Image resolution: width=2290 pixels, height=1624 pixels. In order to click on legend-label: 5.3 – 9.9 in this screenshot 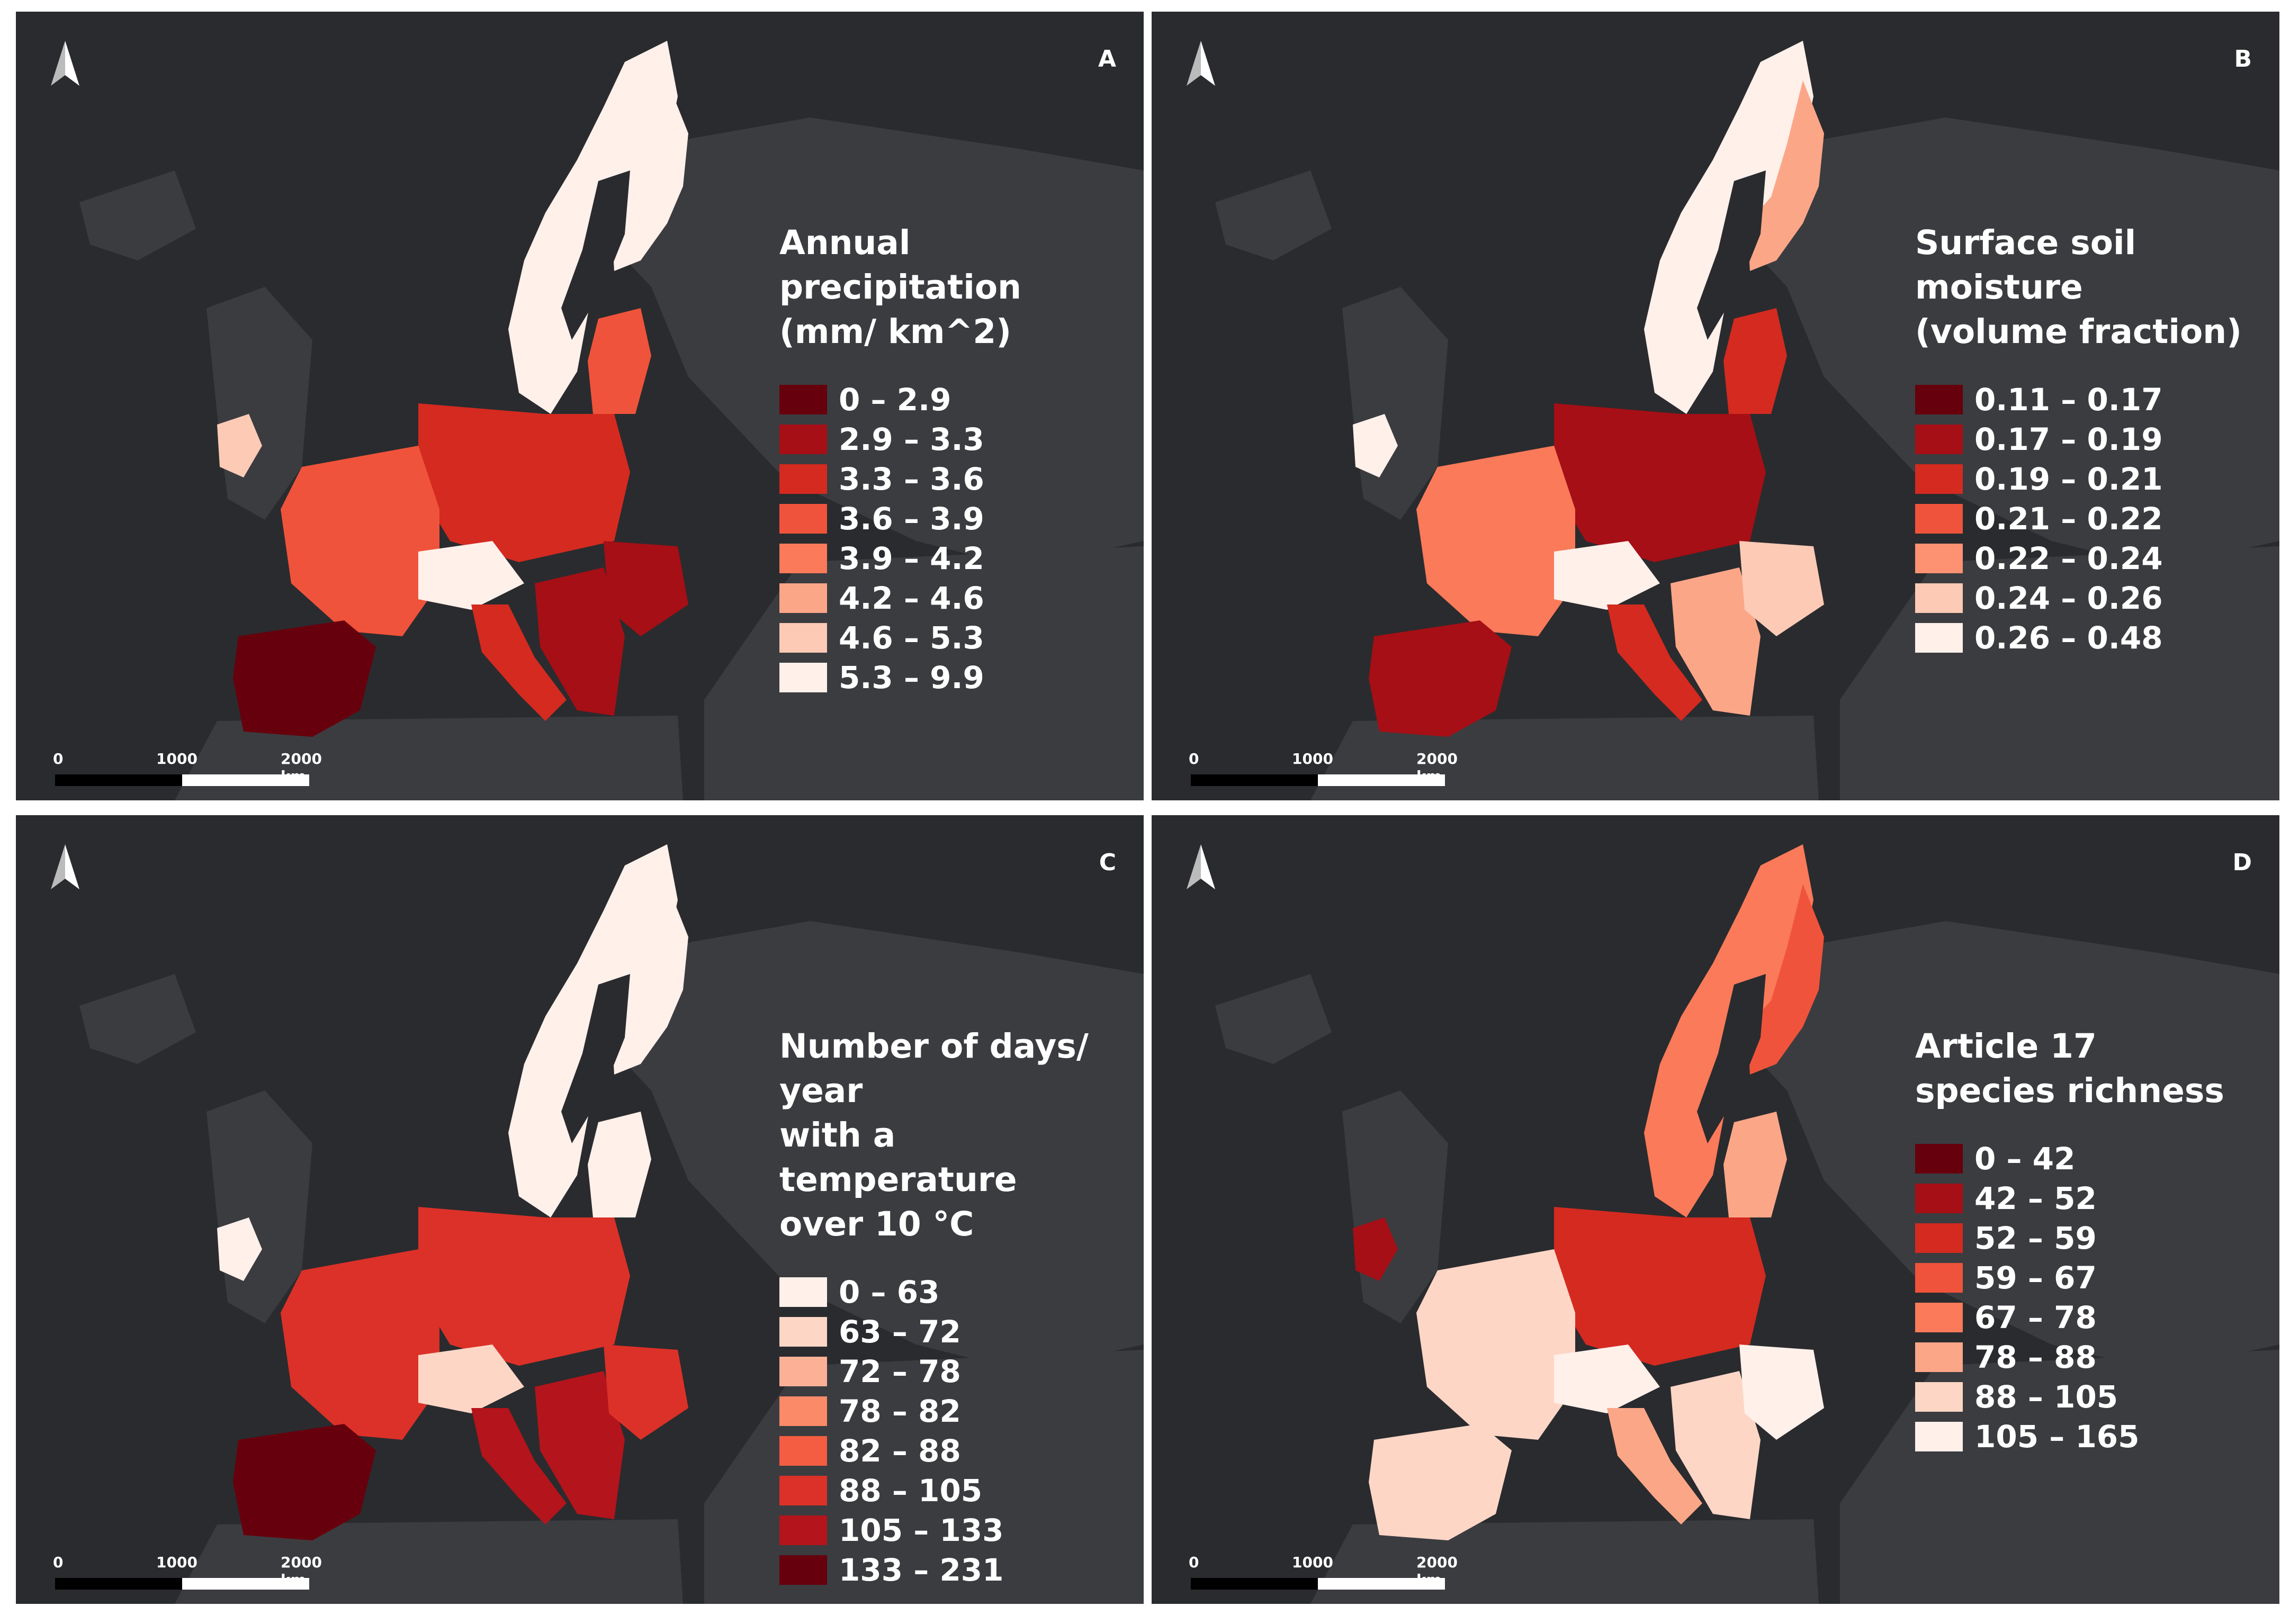, I will do `click(911, 677)`.